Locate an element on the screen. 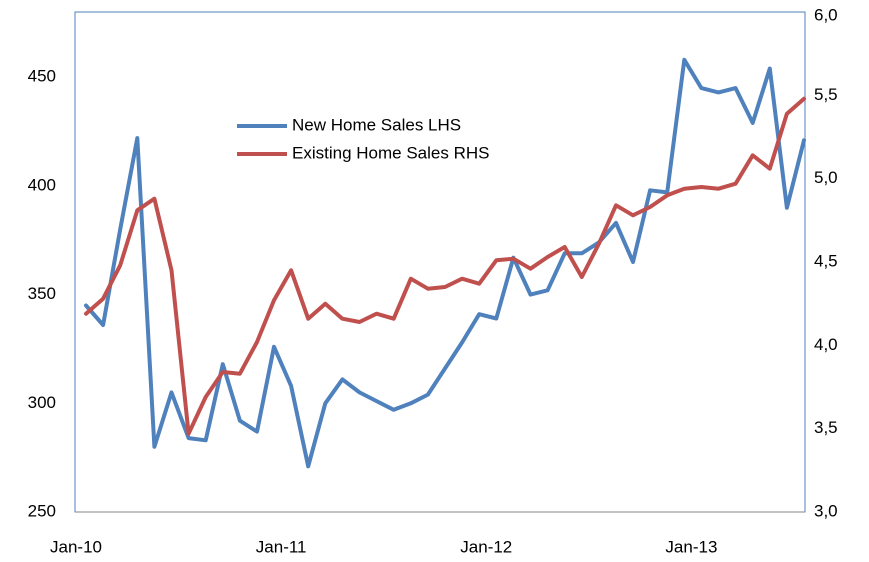 This screenshot has height=562, width=869. y2-tick-label: 4,0 is located at coordinates (826, 344).